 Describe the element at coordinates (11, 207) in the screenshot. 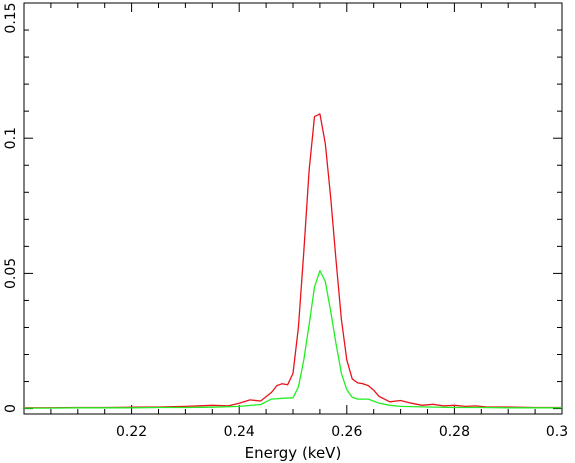

I see `y-tick-labels: 0 0.05 0.1 0.15` at that location.